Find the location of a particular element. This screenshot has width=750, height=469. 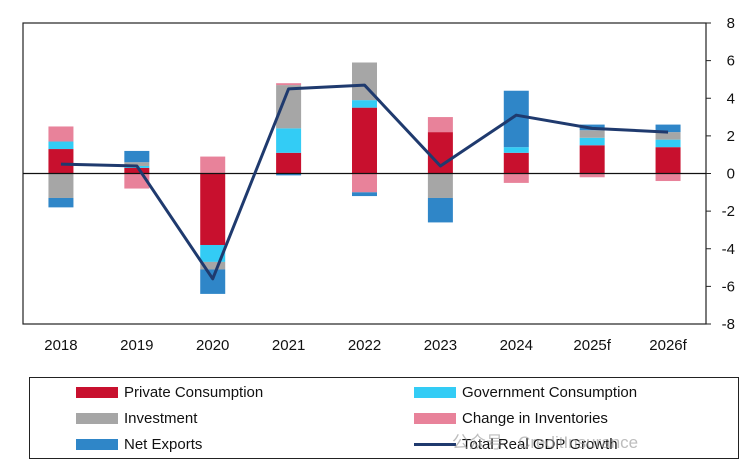

bar-segment-government-consumption-2024 is located at coordinates (516, 150).